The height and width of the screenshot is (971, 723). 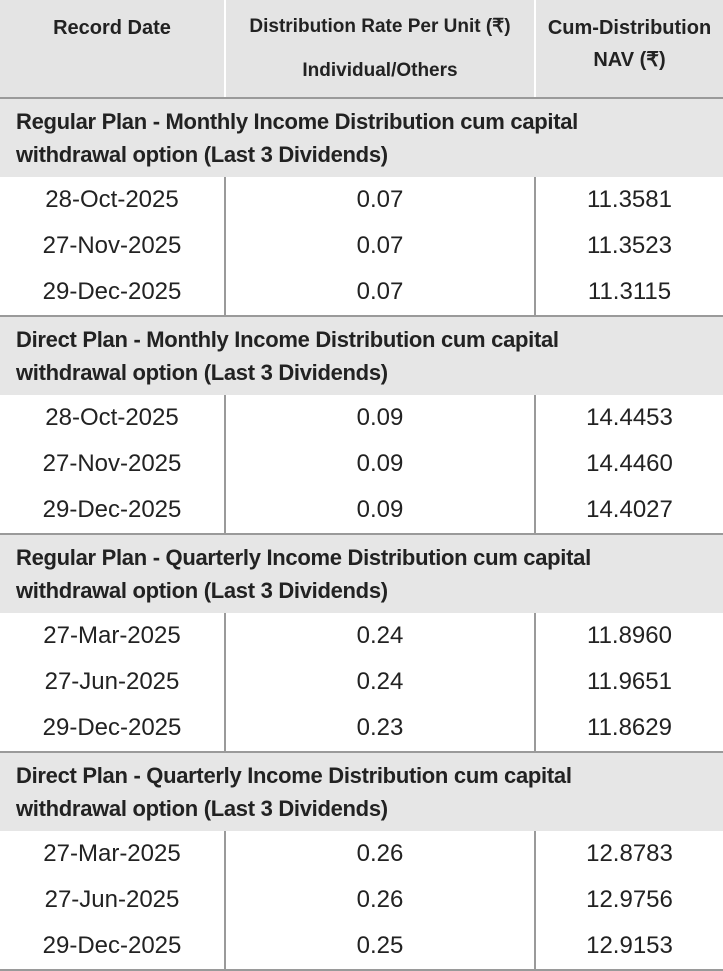 I want to click on header-text: Individual/Others, so click(x=380, y=70).